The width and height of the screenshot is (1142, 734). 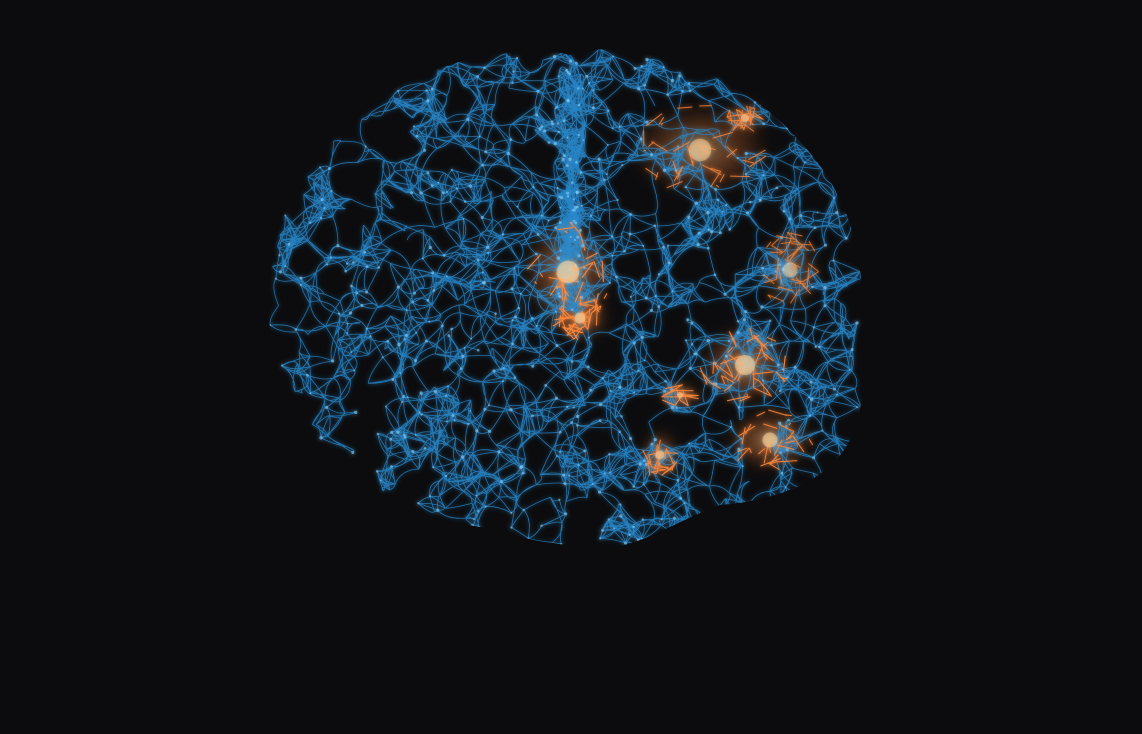 I want to click on lower-right-cluster-core, so click(x=660, y=455).